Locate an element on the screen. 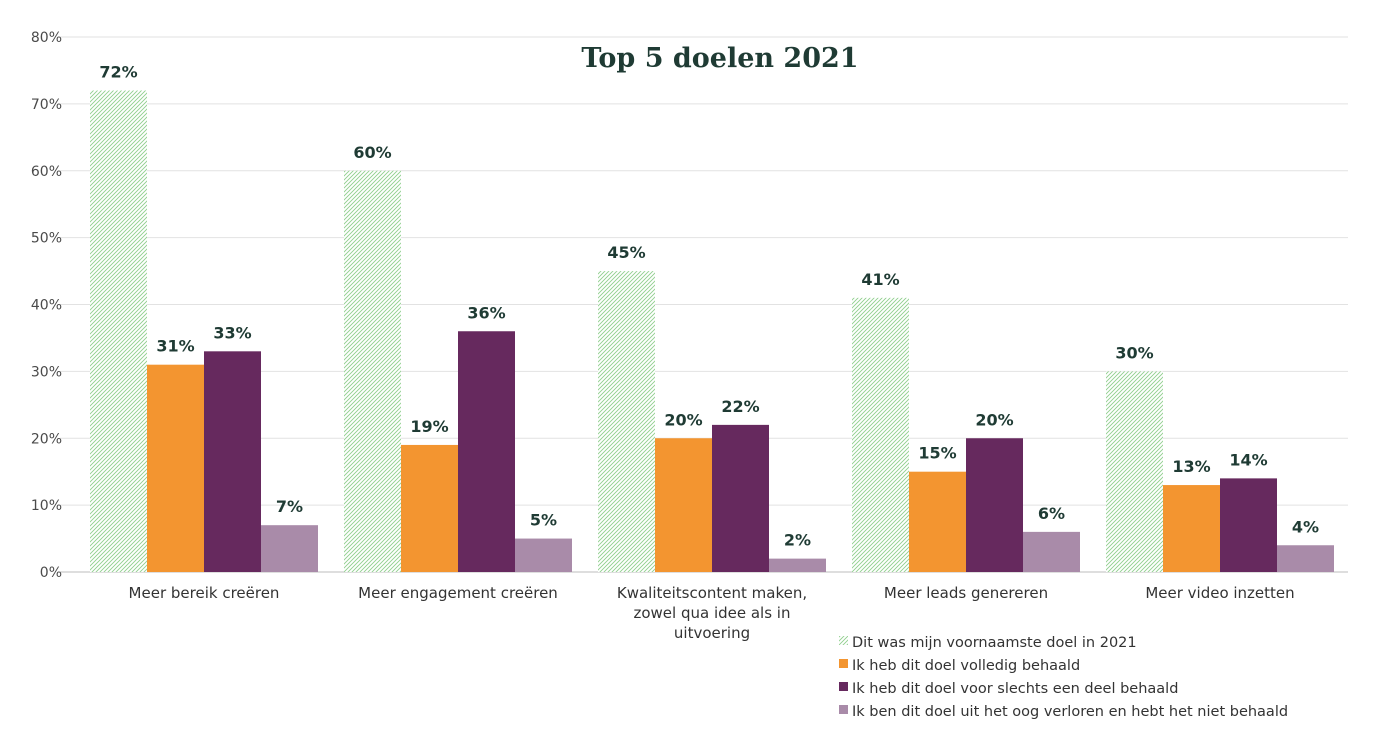 This screenshot has width=1373, height=734. y-tick-label: 80% is located at coordinates (46, 38).